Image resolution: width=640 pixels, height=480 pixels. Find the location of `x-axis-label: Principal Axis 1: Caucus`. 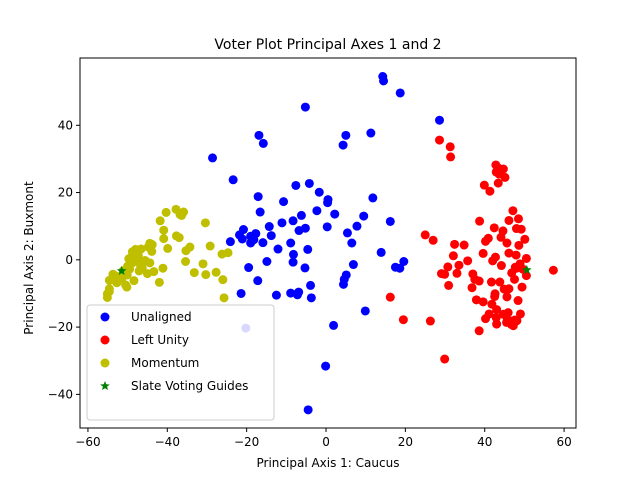

x-axis-label: Principal Axis 1: Caucus is located at coordinates (328, 463).